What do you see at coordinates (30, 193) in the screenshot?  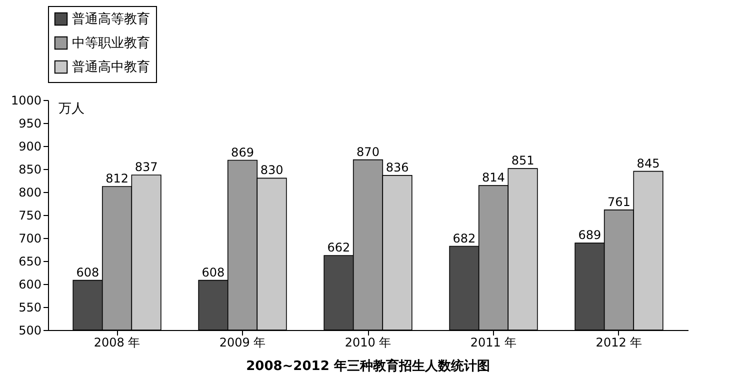 I see `y-tick-label: 800` at bounding box center [30, 193].